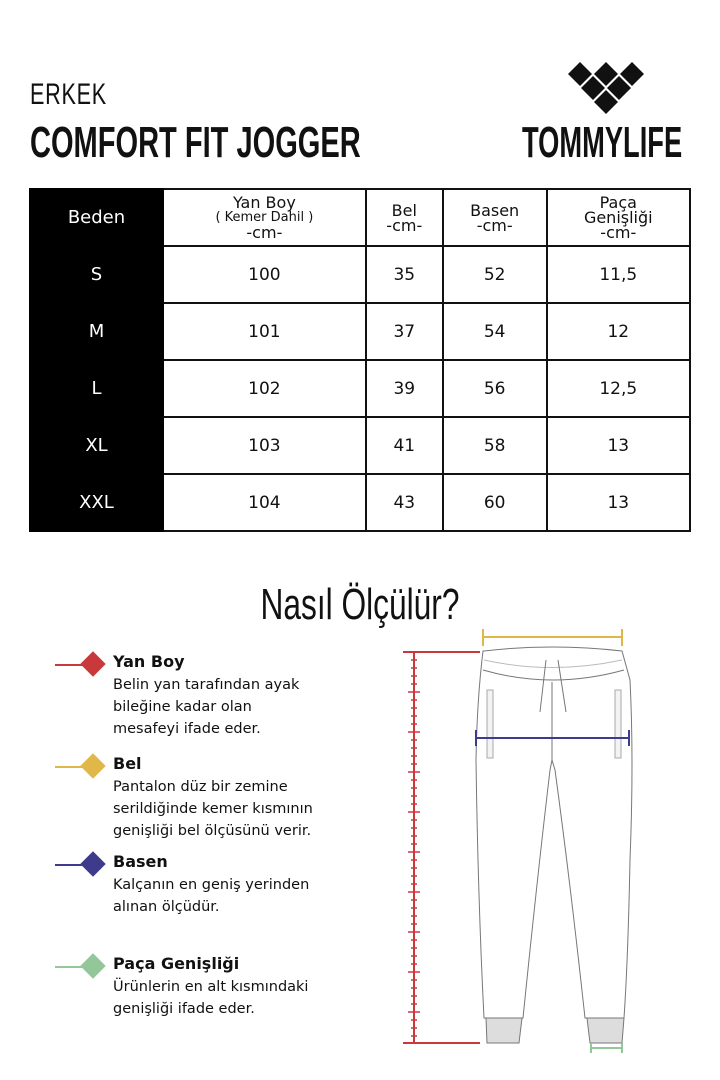  Describe the element at coordinates (96, 274) in the screenshot. I see `size-cell: S` at that location.